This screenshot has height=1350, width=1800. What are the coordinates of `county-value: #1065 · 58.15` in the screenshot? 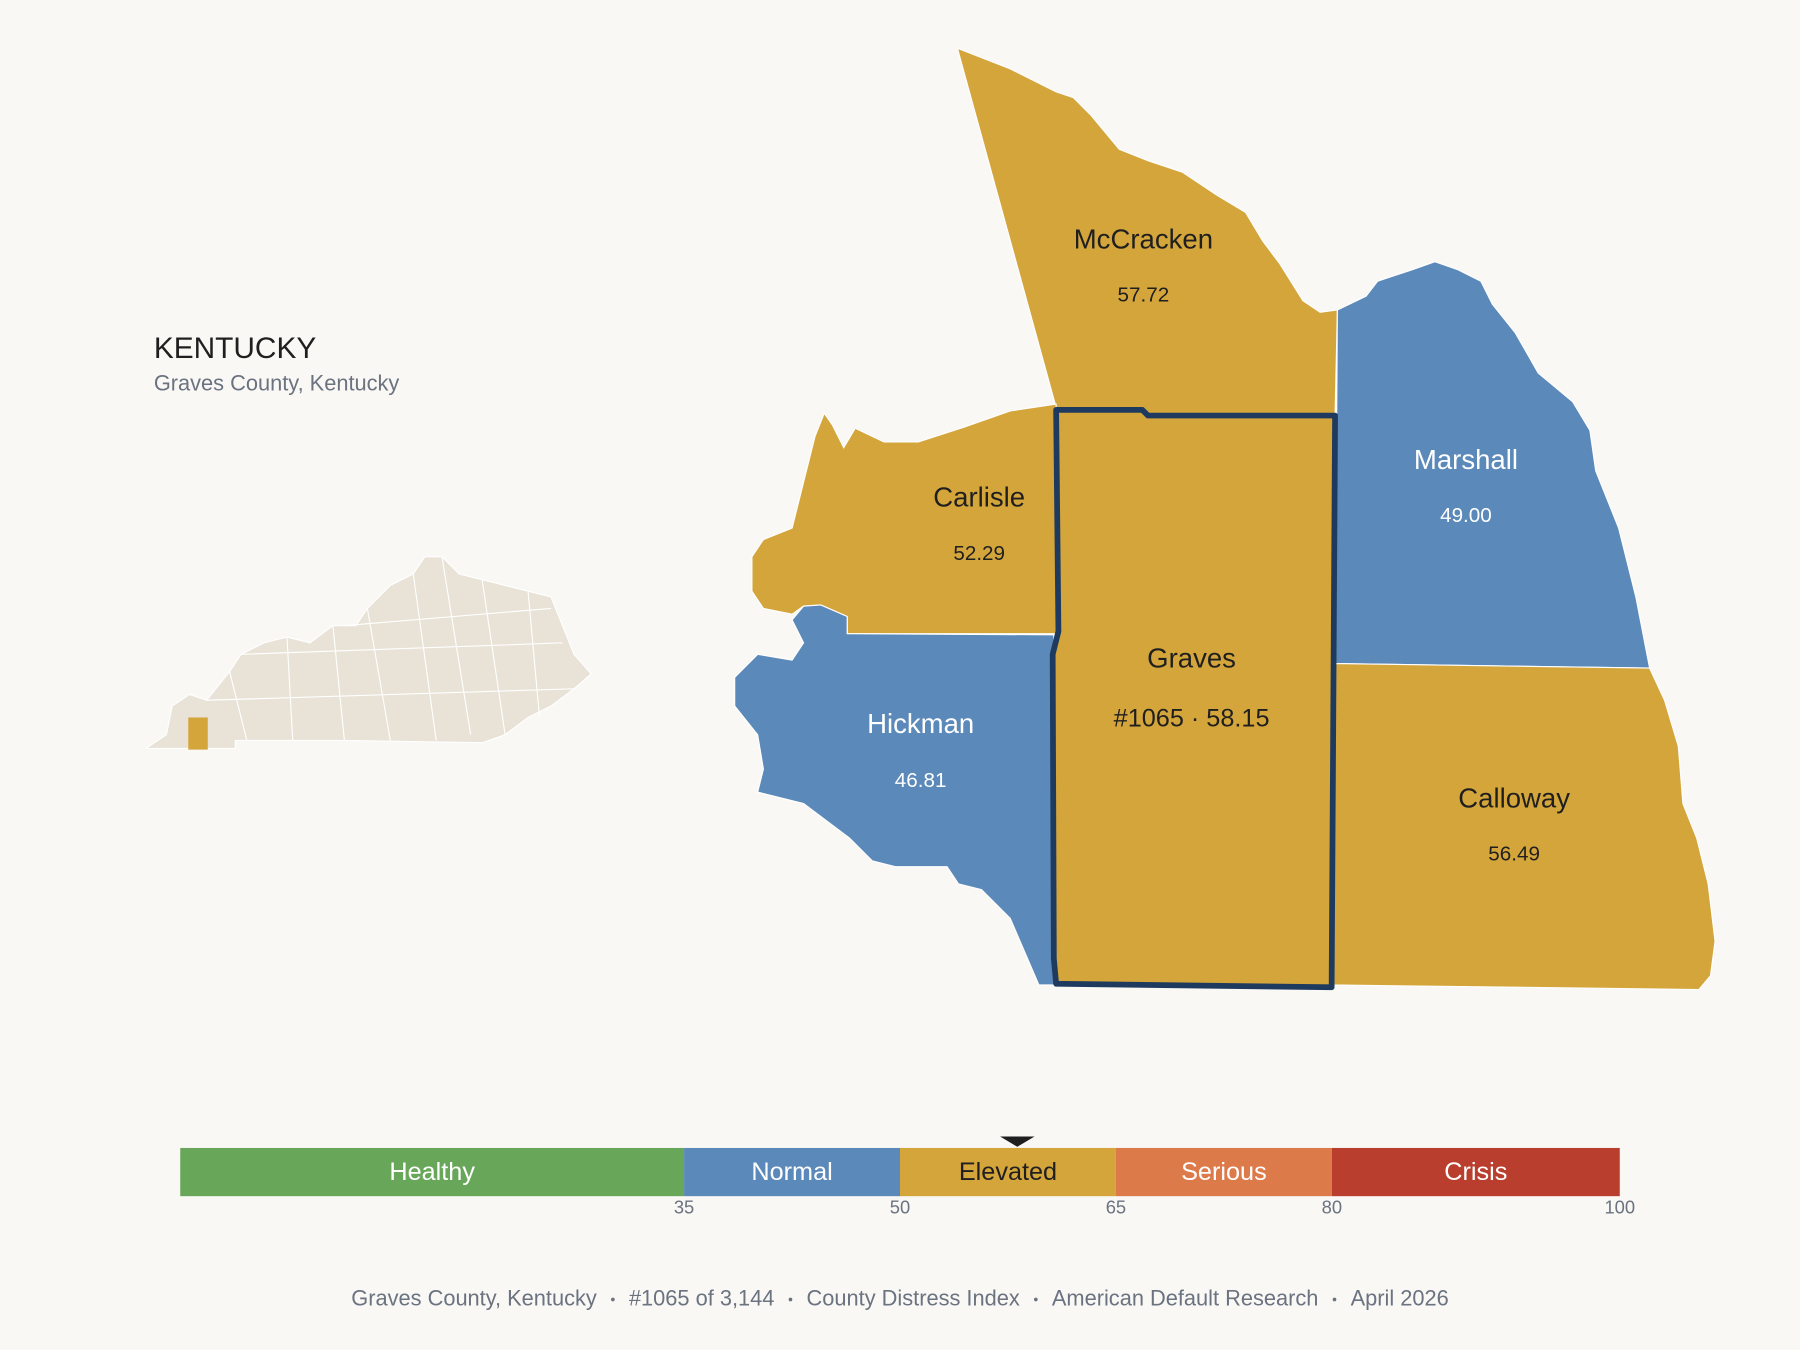 It's located at (1192, 718).